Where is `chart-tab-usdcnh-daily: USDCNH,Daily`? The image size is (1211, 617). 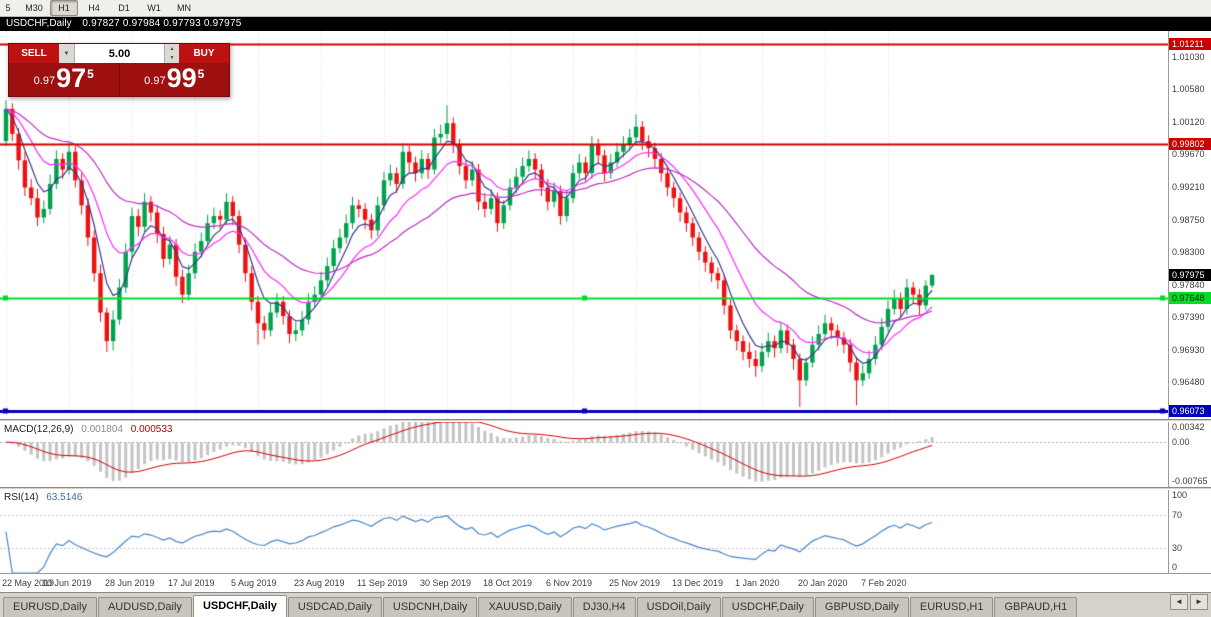 chart-tab-usdcnh-daily: USDCNH,Daily is located at coordinates (430, 607).